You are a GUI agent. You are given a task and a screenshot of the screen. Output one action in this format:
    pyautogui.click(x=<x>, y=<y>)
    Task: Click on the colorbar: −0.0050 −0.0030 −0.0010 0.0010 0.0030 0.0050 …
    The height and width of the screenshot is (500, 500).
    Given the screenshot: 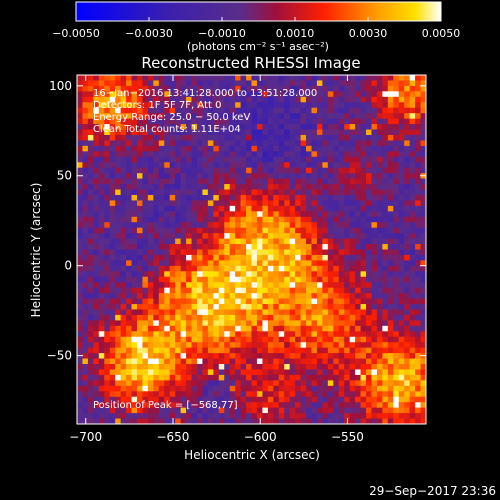 What is the action you would take?
    pyautogui.click(x=256, y=27)
    